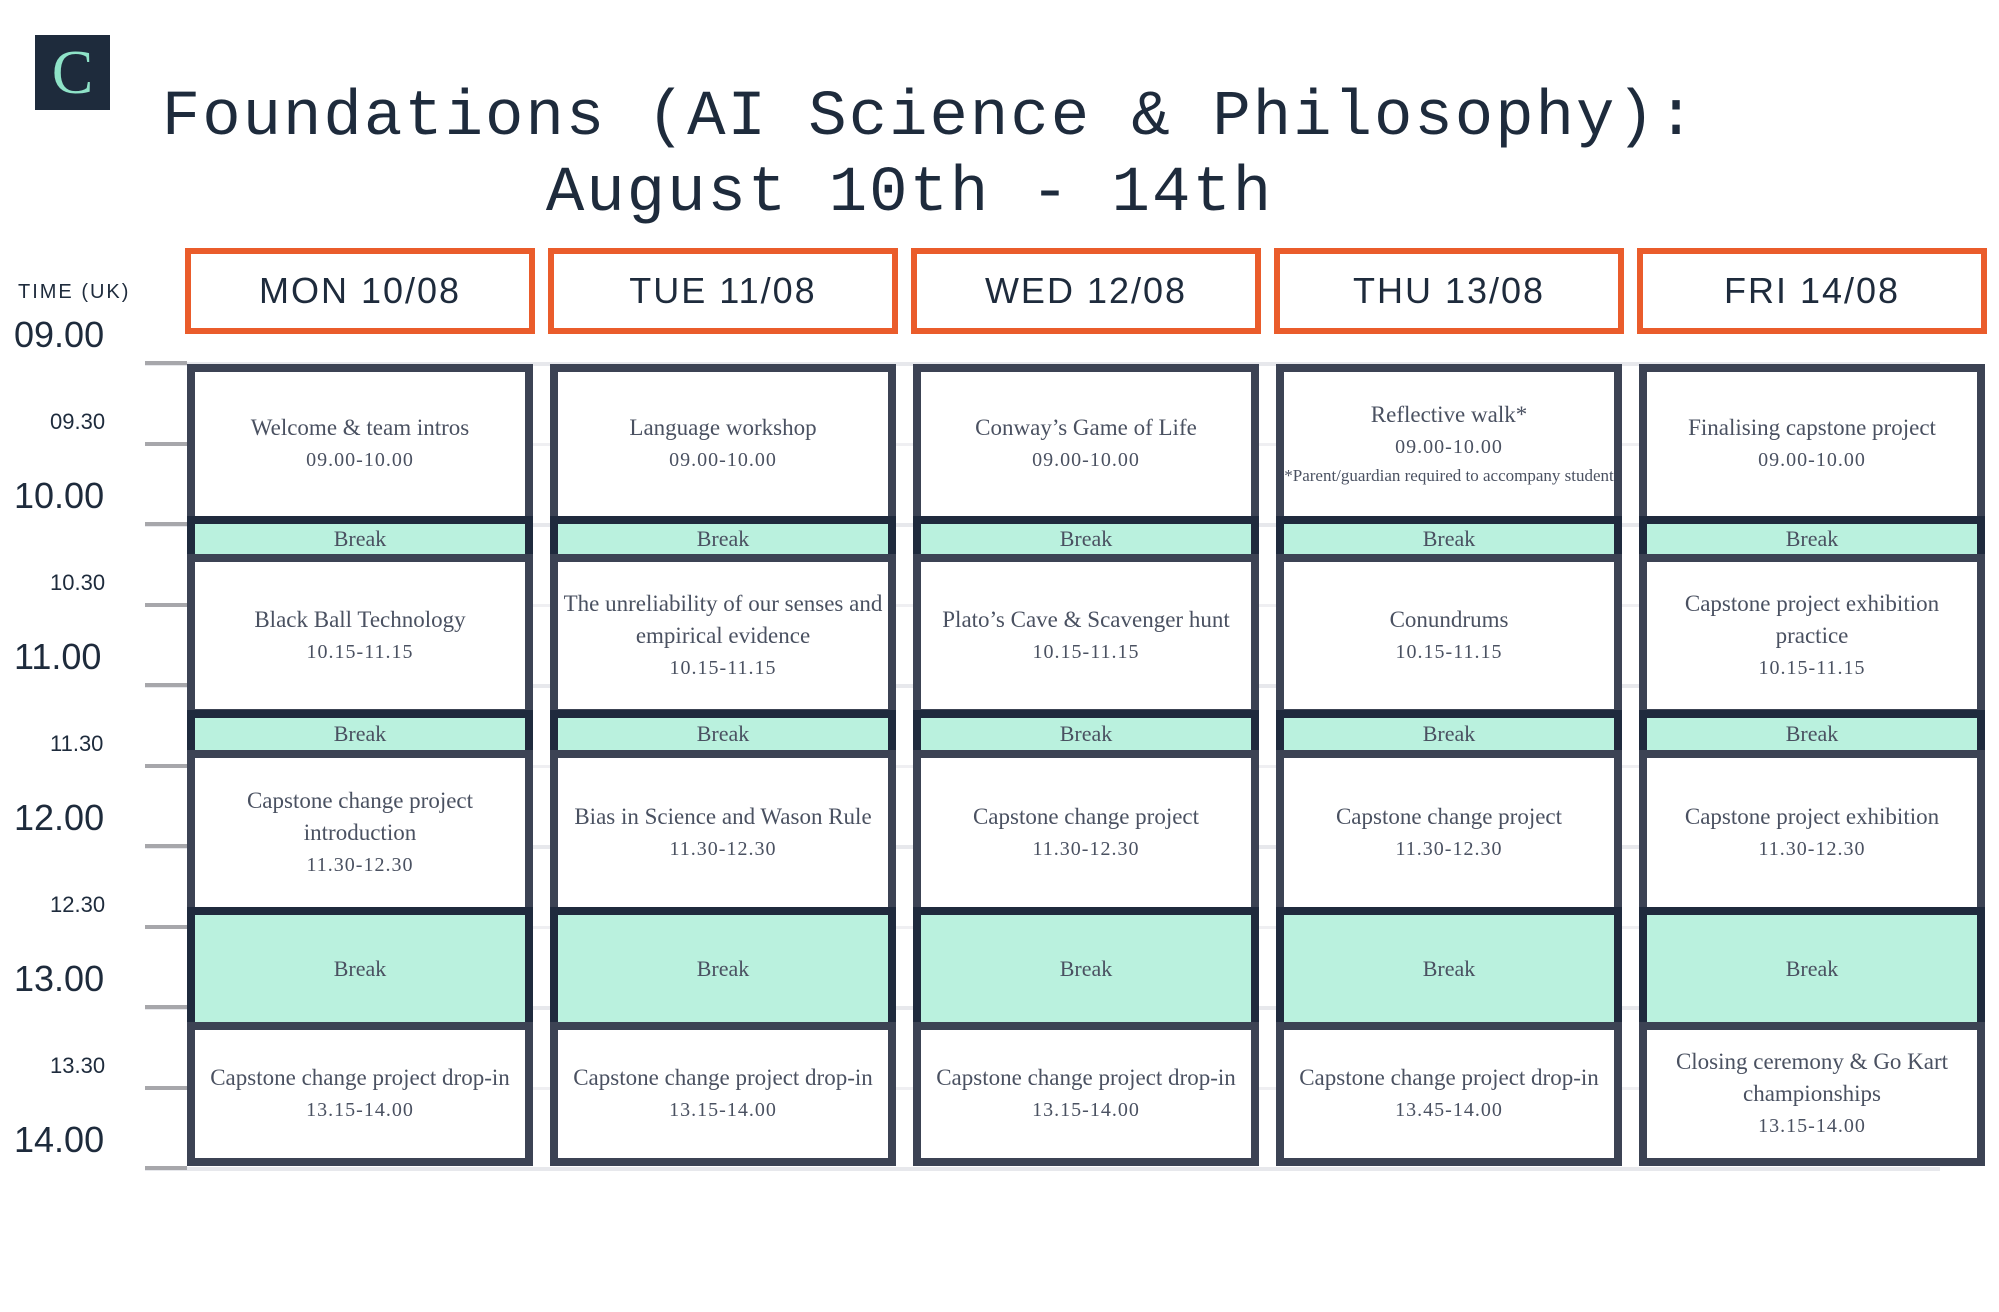  Describe the element at coordinates (59, 1139) in the screenshot. I see `time-label: 14.00` at that location.